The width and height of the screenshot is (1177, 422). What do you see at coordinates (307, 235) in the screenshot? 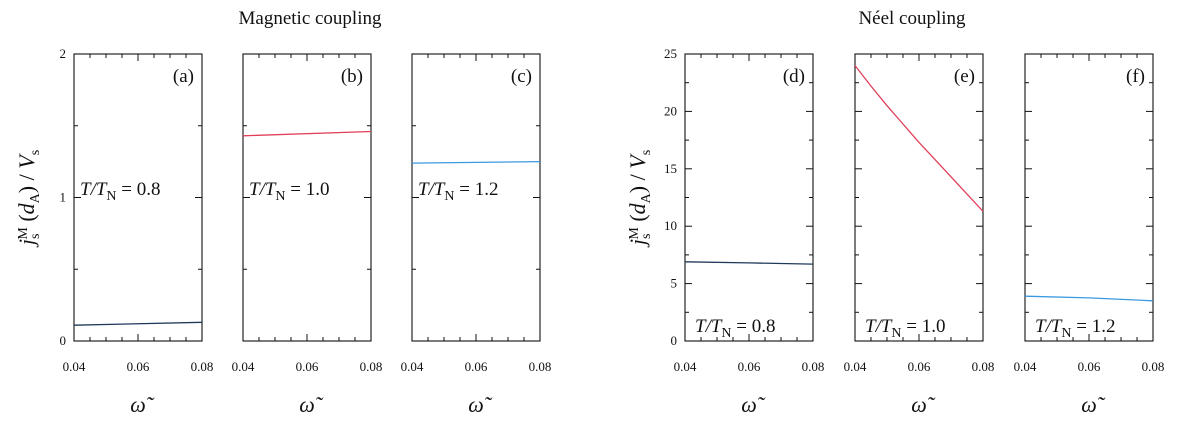
I see `panel-b: 0.04 0.06 0.08 (b) T/TN = 1.0 ω̃` at bounding box center [307, 235].